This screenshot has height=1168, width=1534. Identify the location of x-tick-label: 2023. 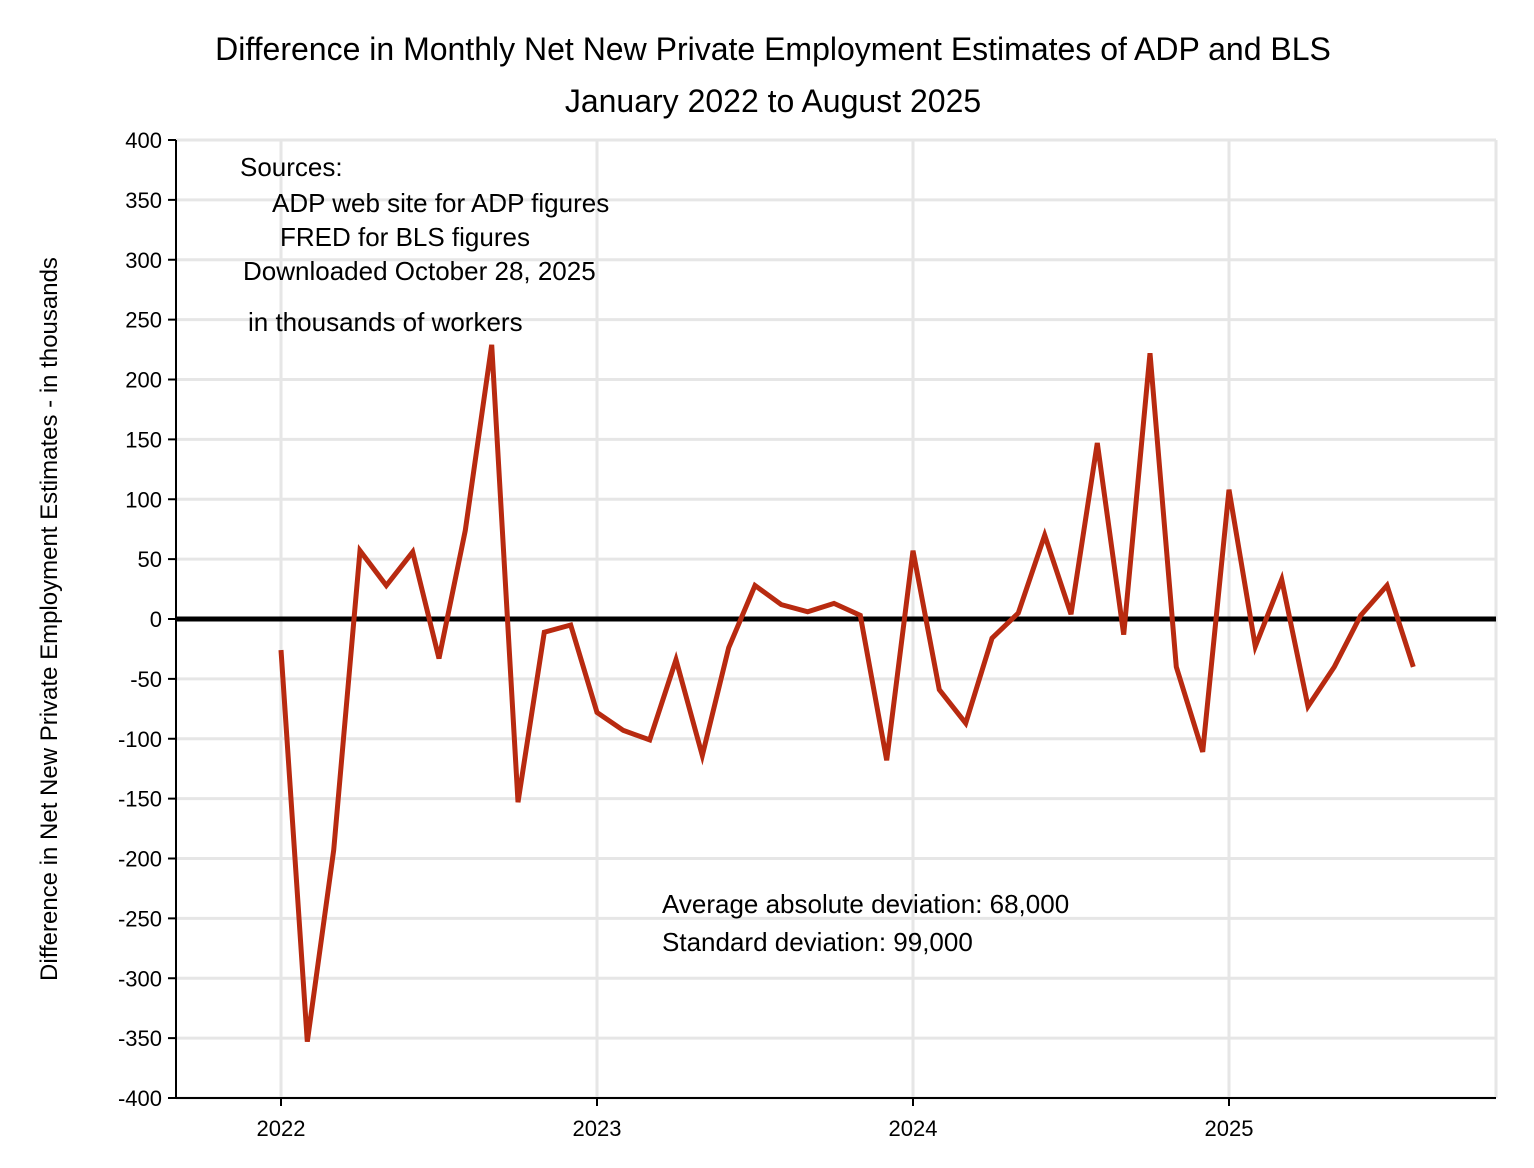
(597, 1128).